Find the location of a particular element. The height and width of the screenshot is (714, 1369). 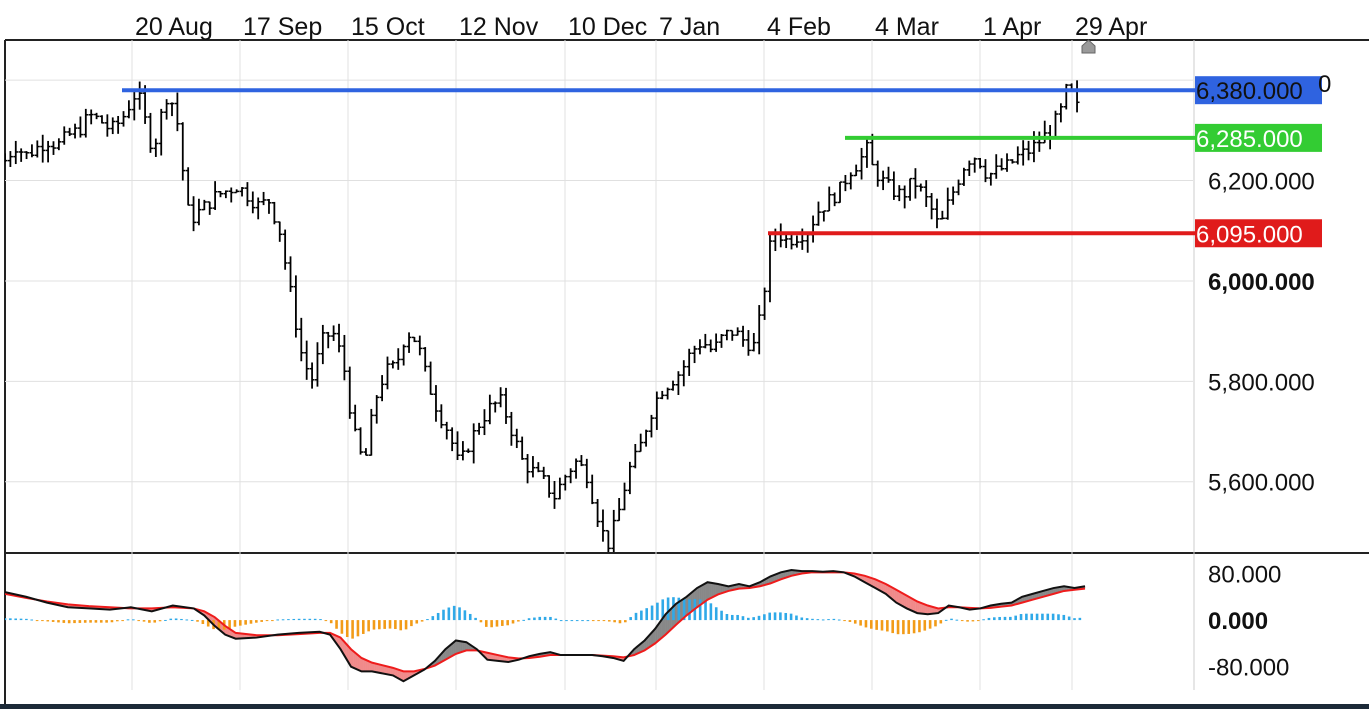

x-tick-label: 29 Apr is located at coordinates (1111, 27).